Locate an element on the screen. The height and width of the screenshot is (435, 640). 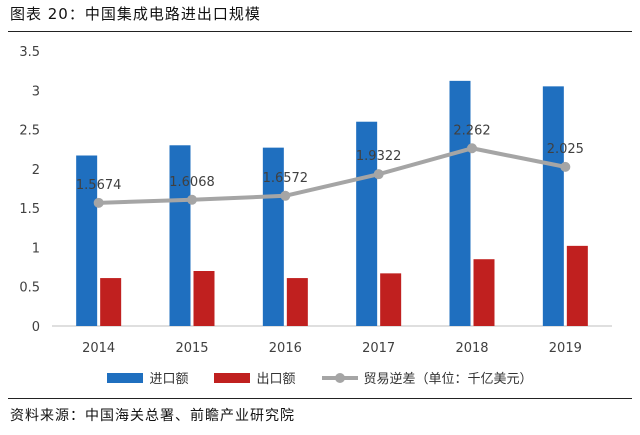
line-trade-deficit is located at coordinates (332, 175).